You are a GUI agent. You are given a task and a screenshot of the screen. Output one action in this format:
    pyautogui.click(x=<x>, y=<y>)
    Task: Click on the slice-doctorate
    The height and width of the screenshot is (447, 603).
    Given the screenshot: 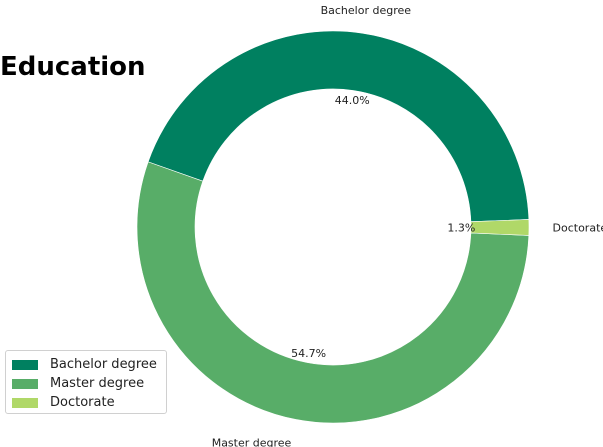 What is the action you would take?
    pyautogui.click(x=500, y=227)
    